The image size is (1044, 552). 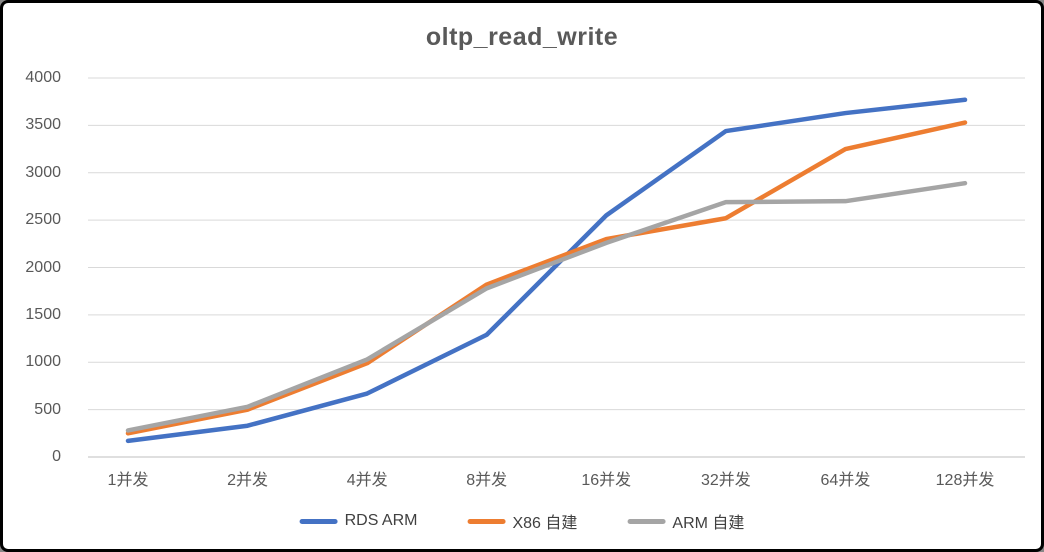 I want to click on x-axis-tick-label: 16并发, so click(x=606, y=480).